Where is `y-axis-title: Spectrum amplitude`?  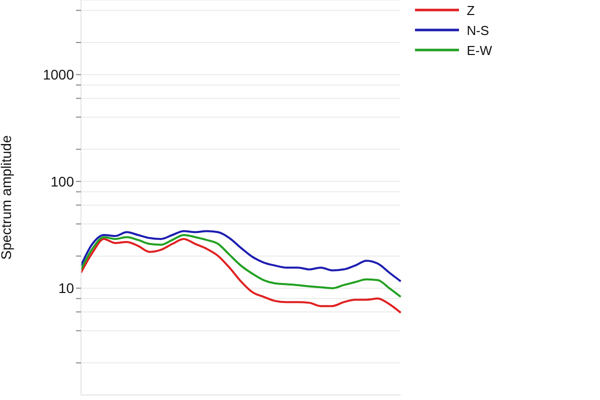 y-axis-title: Spectrum amplitude is located at coordinates (7, 197).